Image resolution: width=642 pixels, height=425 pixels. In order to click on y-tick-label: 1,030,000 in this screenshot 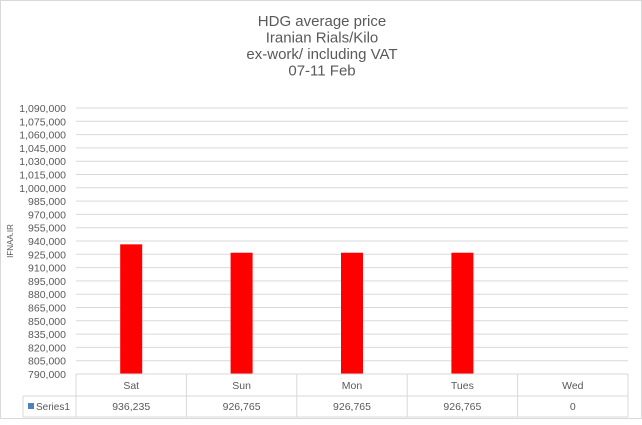, I will do `click(42, 162)`.